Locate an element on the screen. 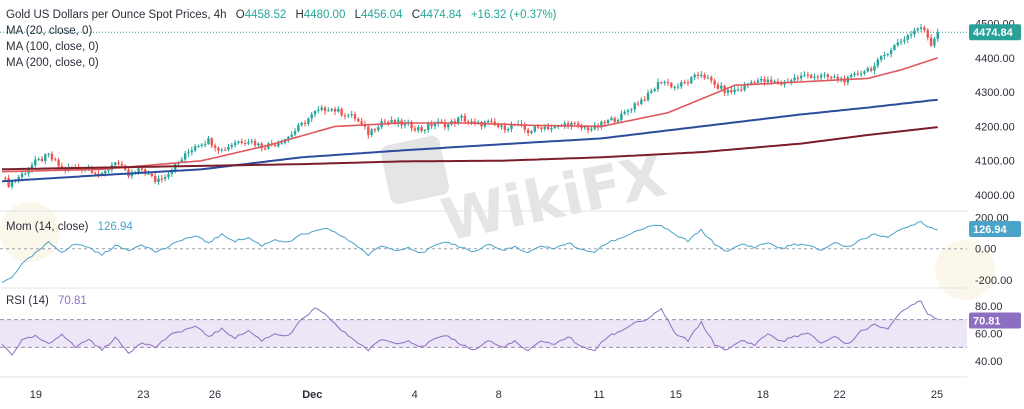  ma100-legend: MA (100, close, 0) is located at coordinates (52, 47).